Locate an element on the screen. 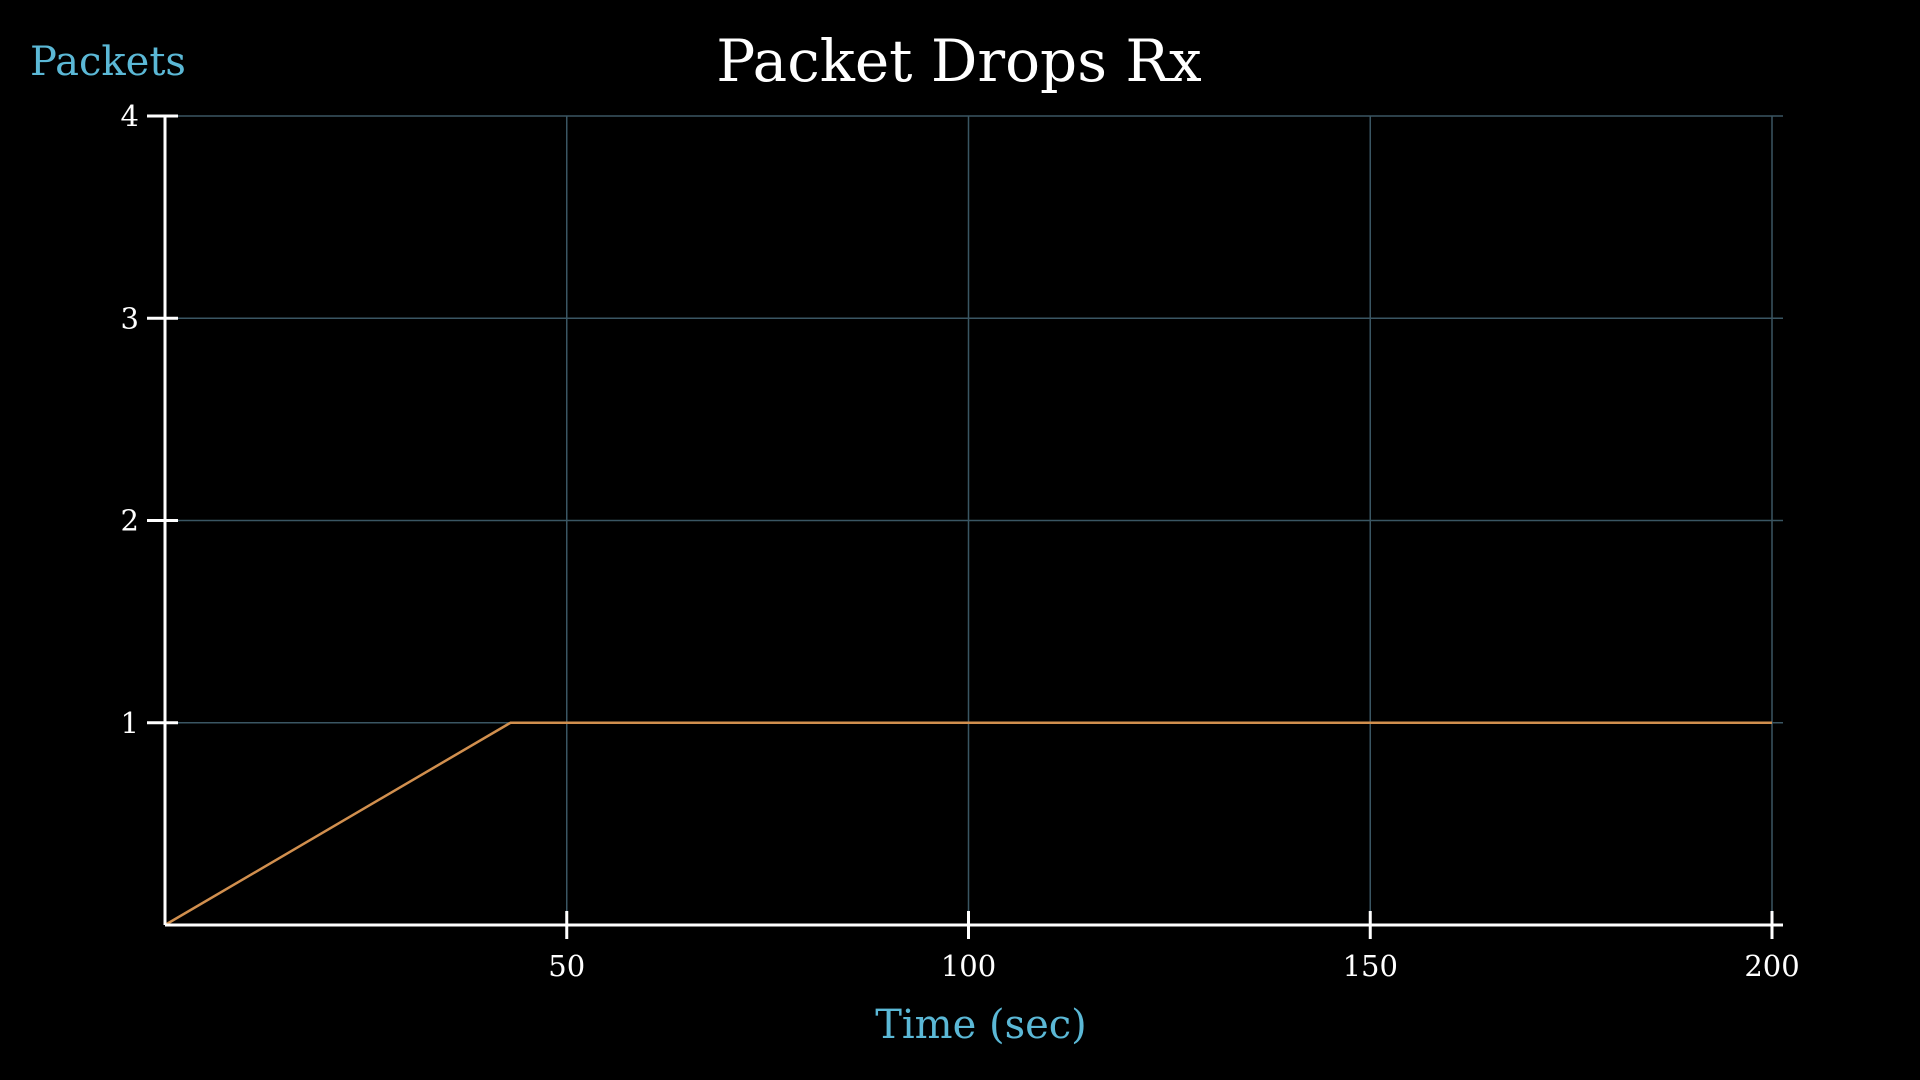  y-tick-label: 3 is located at coordinates (130, 318).